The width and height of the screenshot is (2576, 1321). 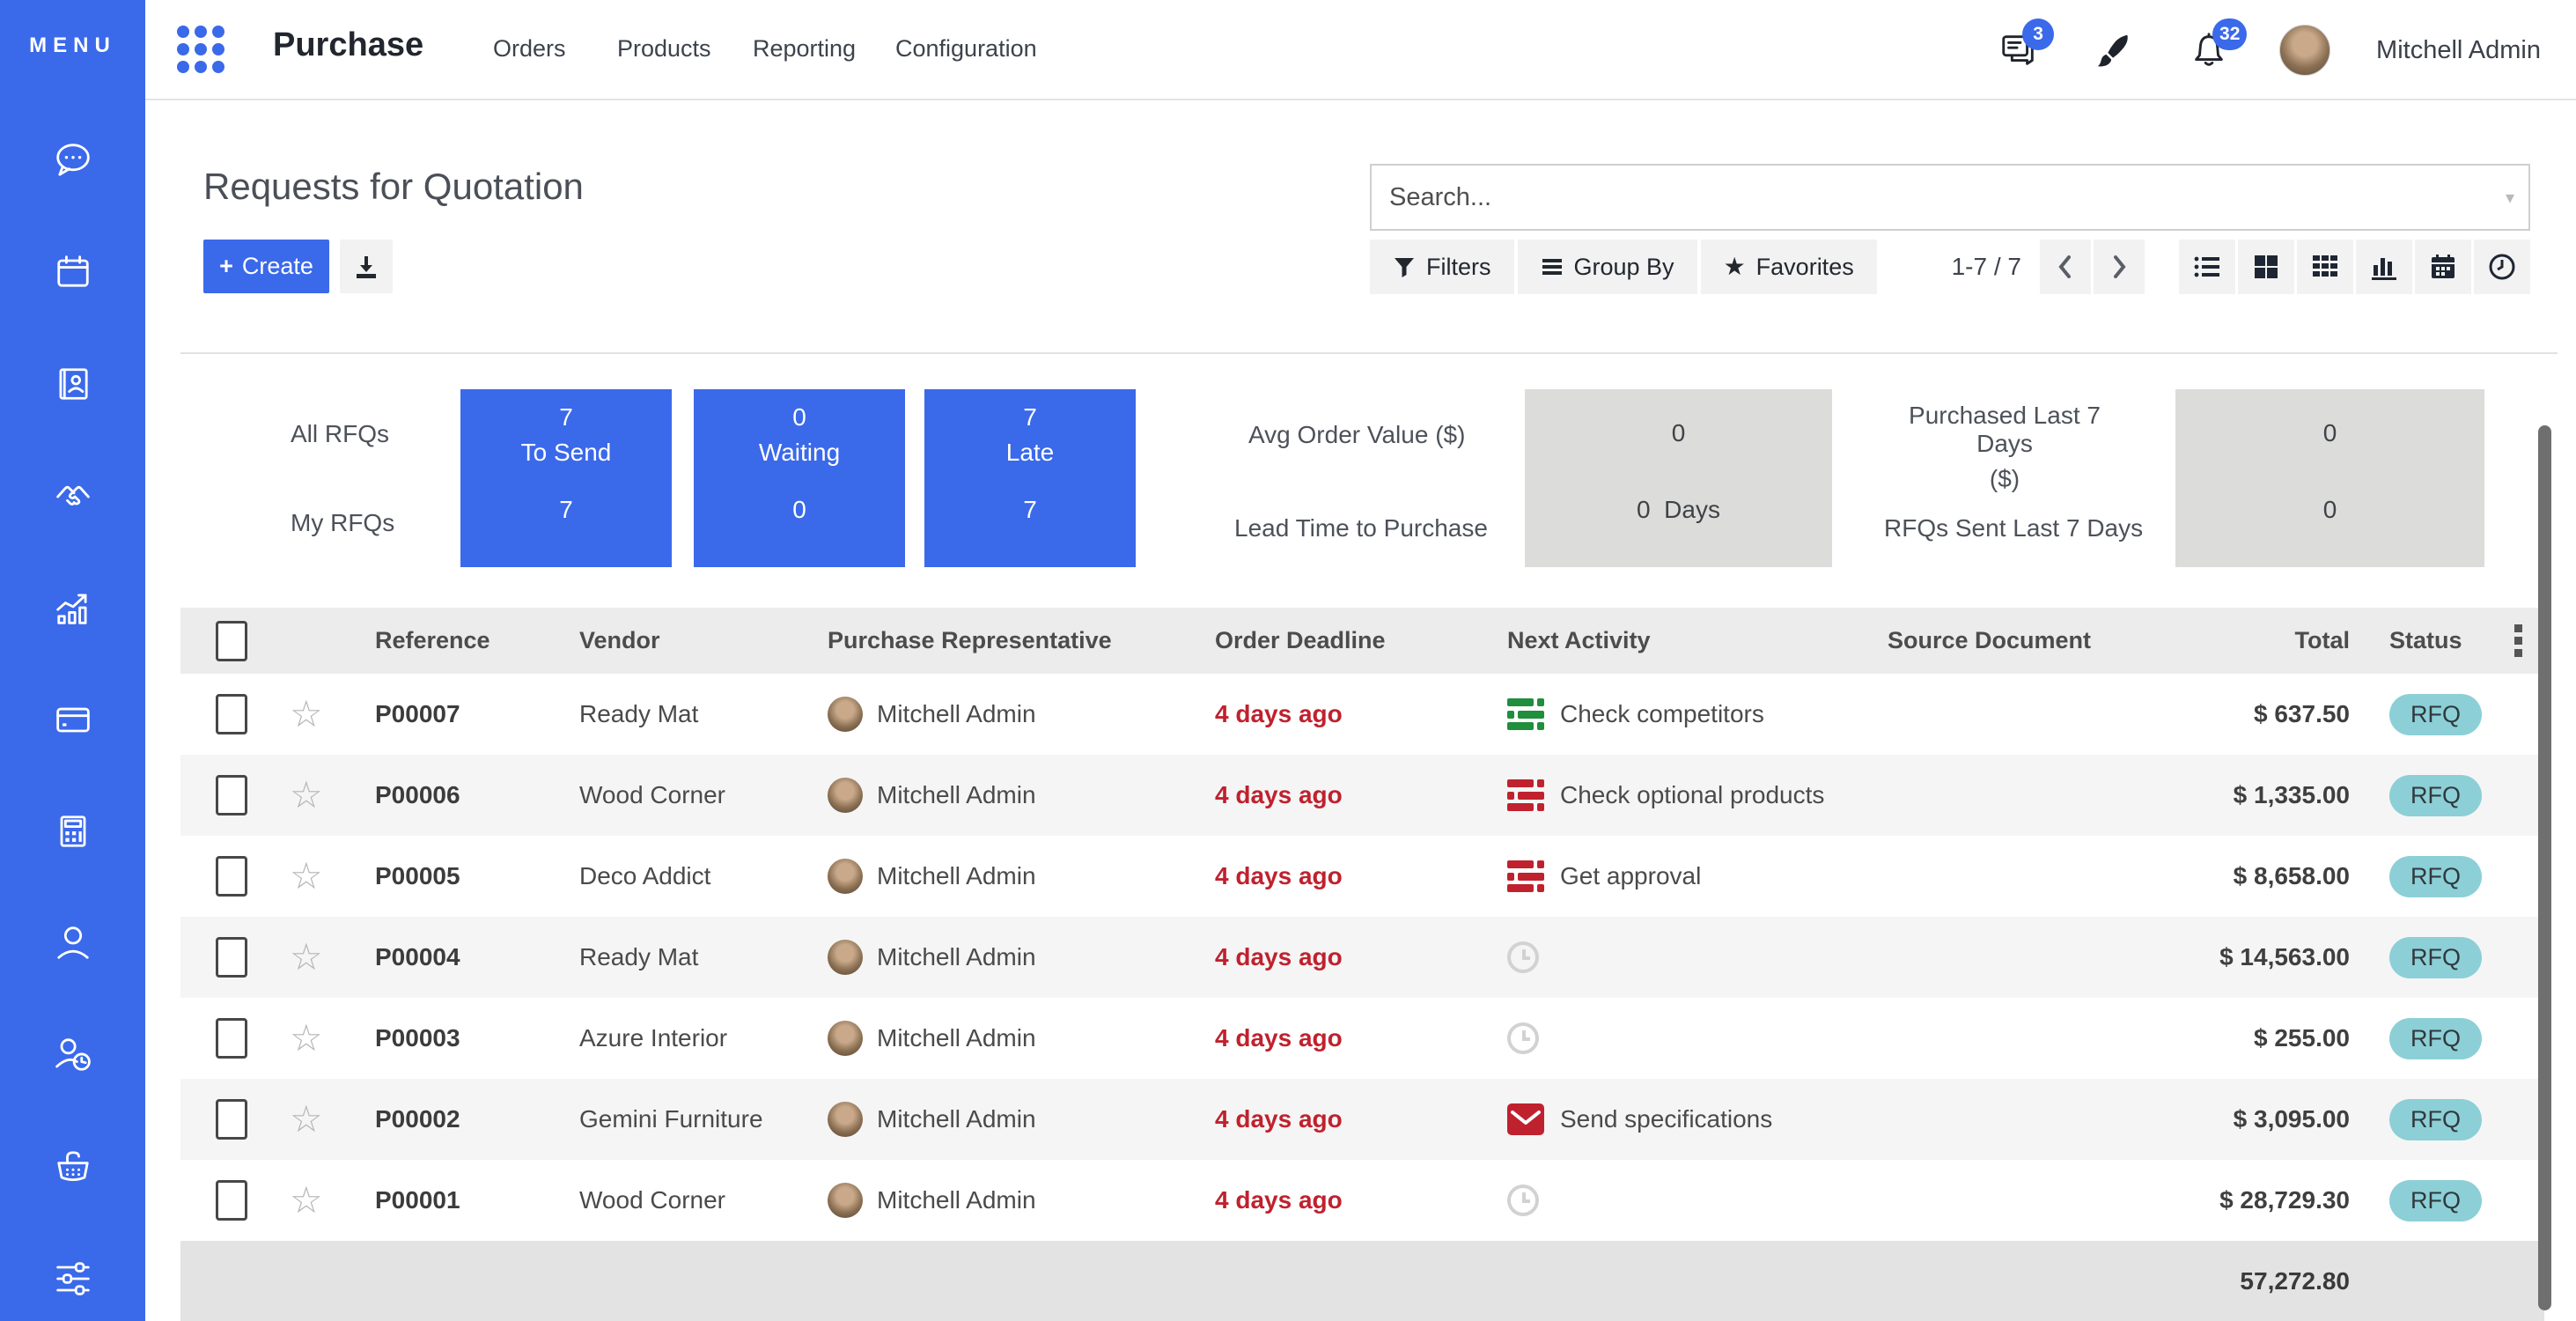 What do you see at coordinates (966, 49) in the screenshot?
I see `menu-configuration: Configuration` at bounding box center [966, 49].